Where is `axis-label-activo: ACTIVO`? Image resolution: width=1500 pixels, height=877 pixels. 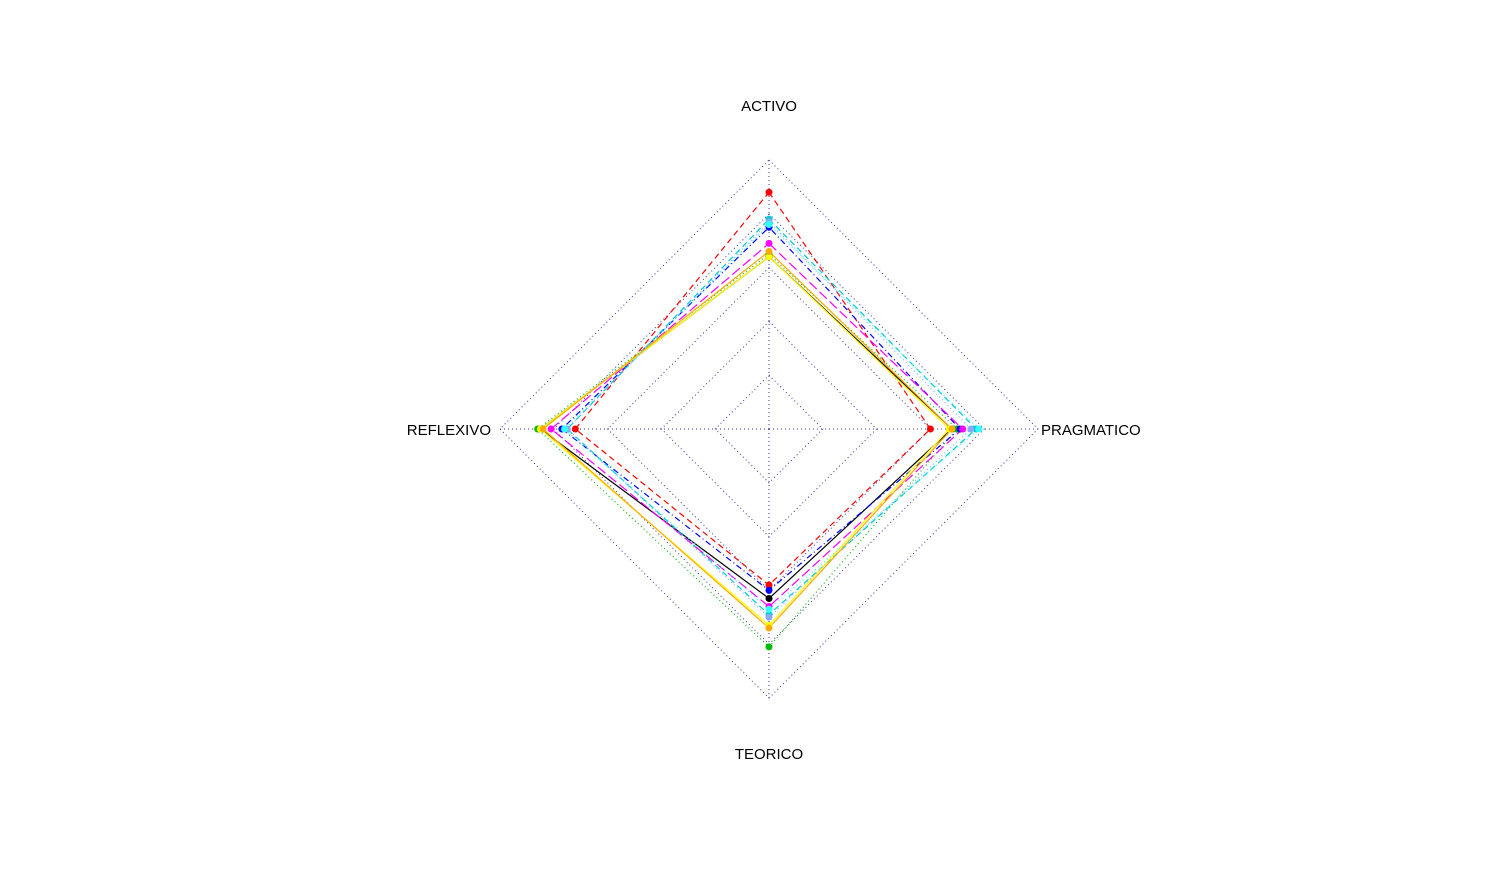
axis-label-activo: ACTIVO is located at coordinates (769, 106).